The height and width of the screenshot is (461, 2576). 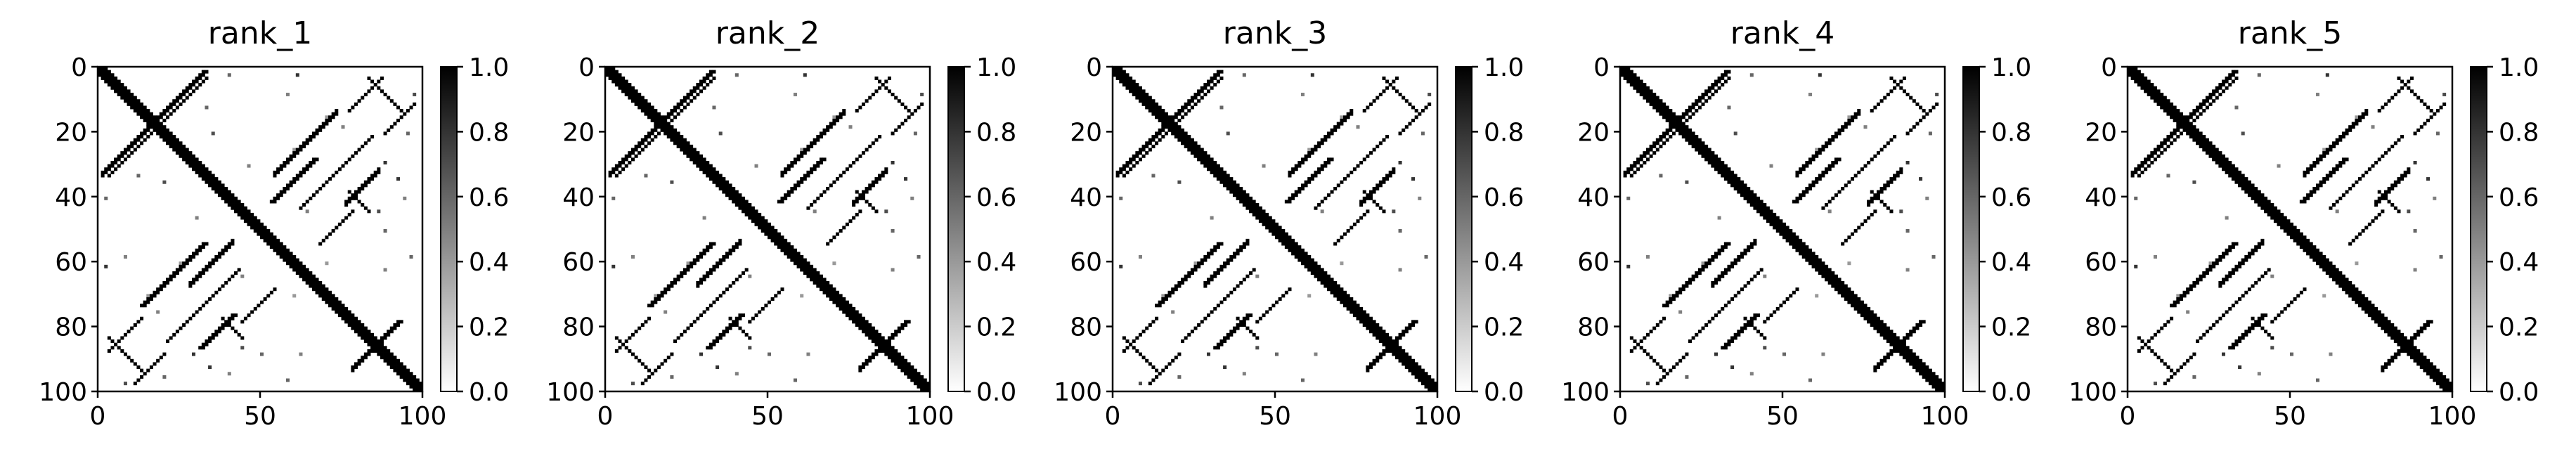 What do you see at coordinates (1438, 416) in the screenshot?
I see `x-tick-label: 100` at bounding box center [1438, 416].